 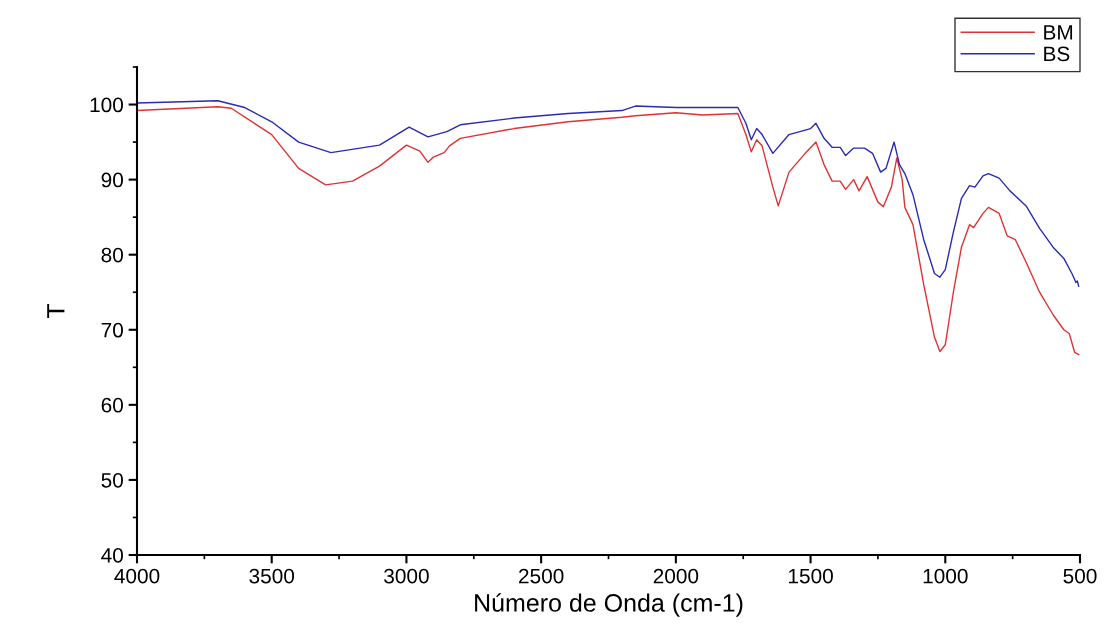 What do you see at coordinates (1058, 32) in the screenshot?
I see `legend-label: BM` at bounding box center [1058, 32].